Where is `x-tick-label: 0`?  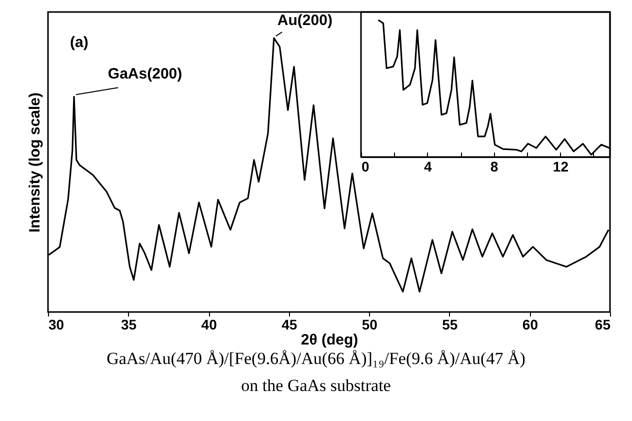
x-tick-label: 0 is located at coordinates (366, 166).